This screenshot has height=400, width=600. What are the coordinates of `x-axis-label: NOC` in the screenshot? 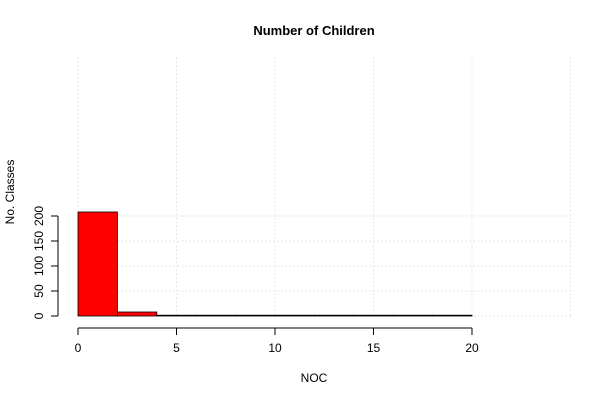 It's located at (314, 378).